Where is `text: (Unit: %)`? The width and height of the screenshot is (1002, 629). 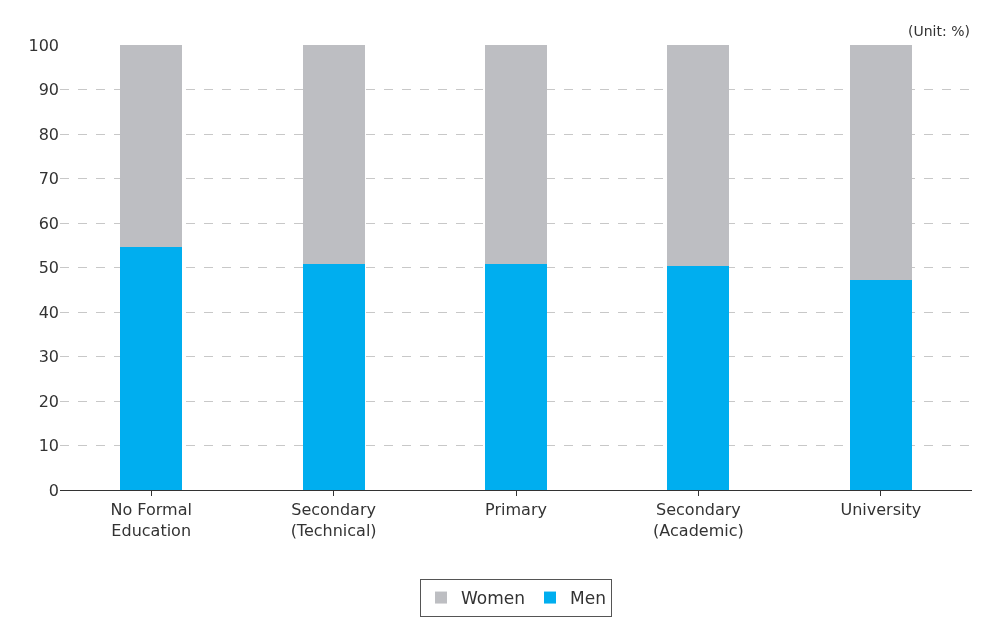
text: (Unit: %) is located at coordinates (939, 31).